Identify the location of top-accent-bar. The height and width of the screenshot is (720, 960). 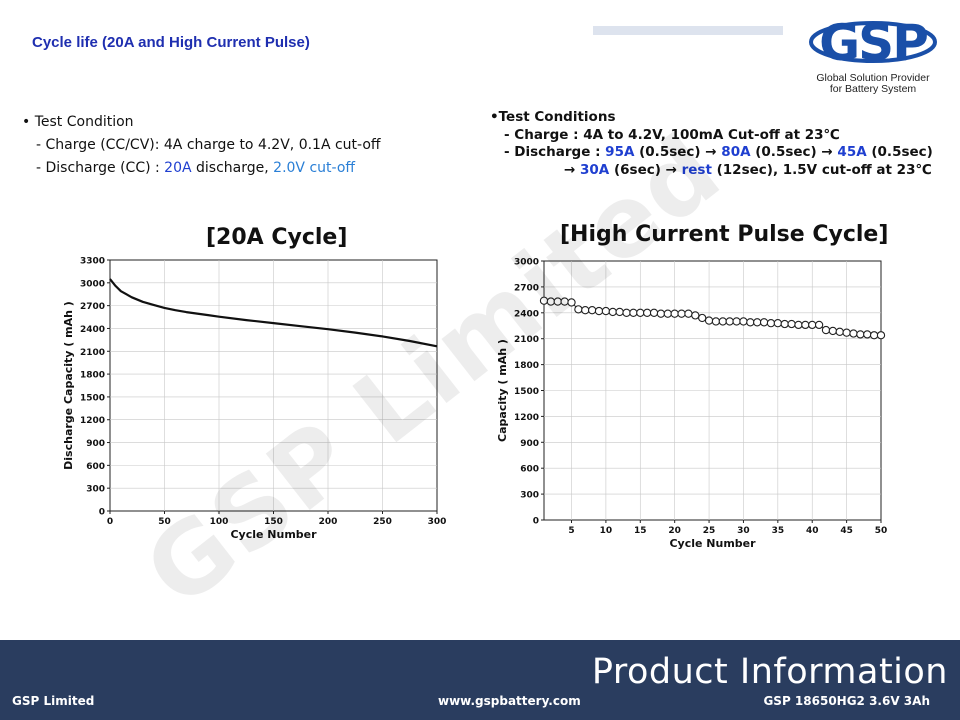
(688, 30).